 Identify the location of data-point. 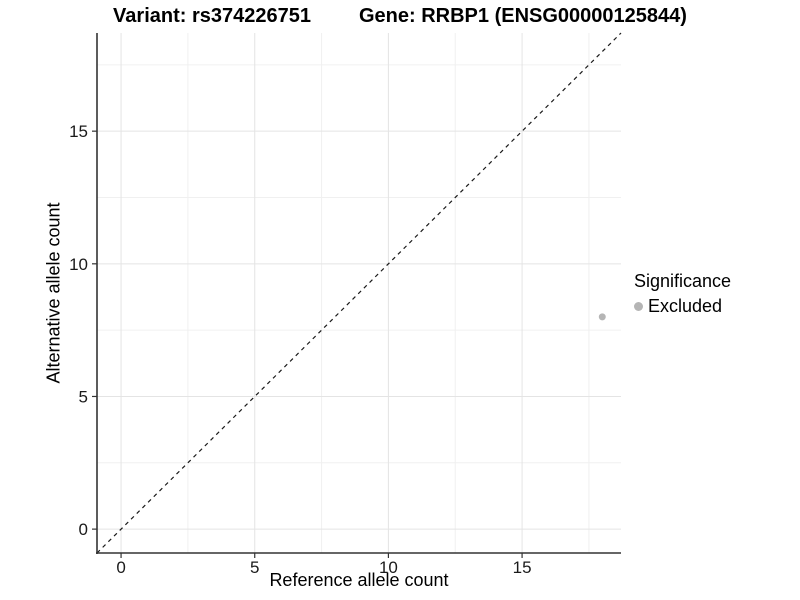
(602, 317).